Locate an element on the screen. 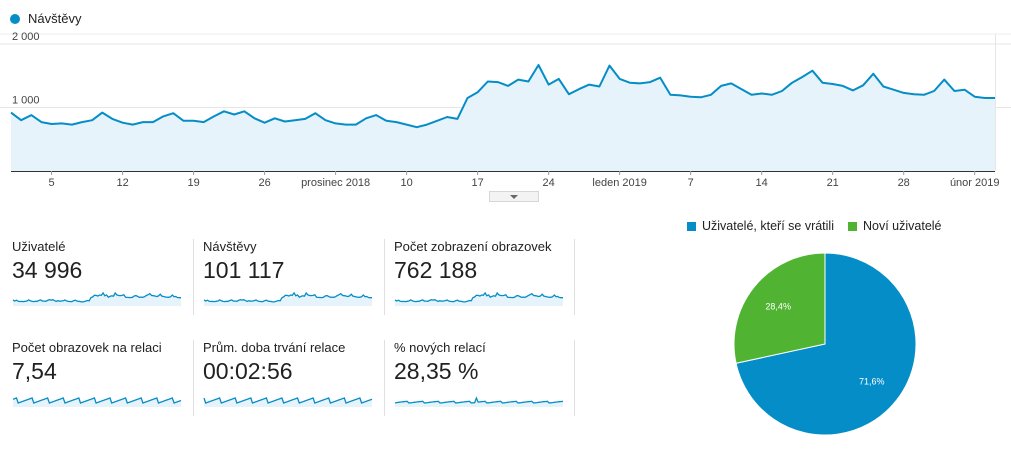 The width and height of the screenshot is (1011, 450). metric-screenviews: Počet zobrazení obrazovek 762 188 is located at coordinates (479, 277).